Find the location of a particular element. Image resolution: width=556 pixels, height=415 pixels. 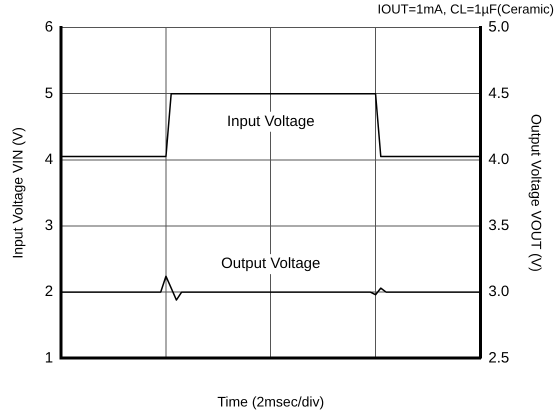

y-tick-label: 3 is located at coordinates (49, 225).